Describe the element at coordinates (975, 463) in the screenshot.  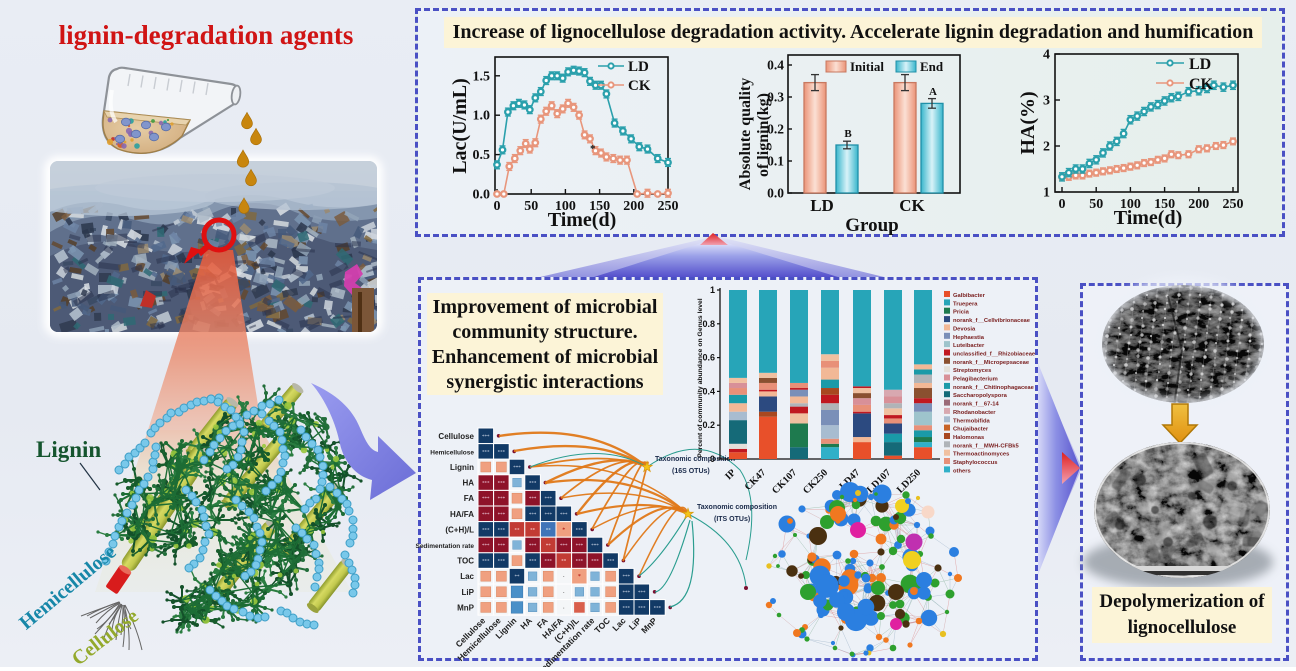
I see `svg-text: Staphylococcus` at that location.